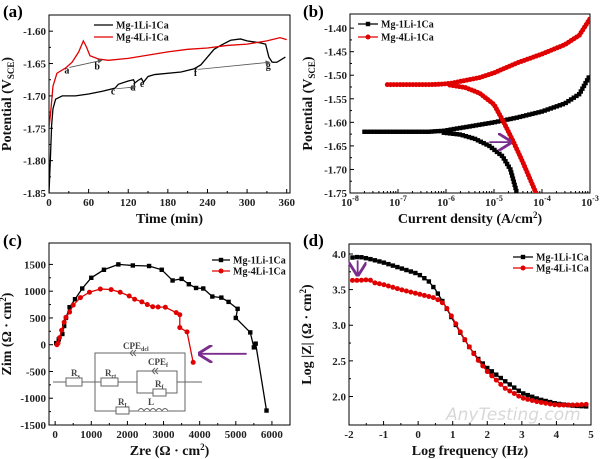 This screenshot has height=459, width=600. Describe the element at coordinates (308, 115) in the screenshot. I see `label-part: Potential (V` at that location.